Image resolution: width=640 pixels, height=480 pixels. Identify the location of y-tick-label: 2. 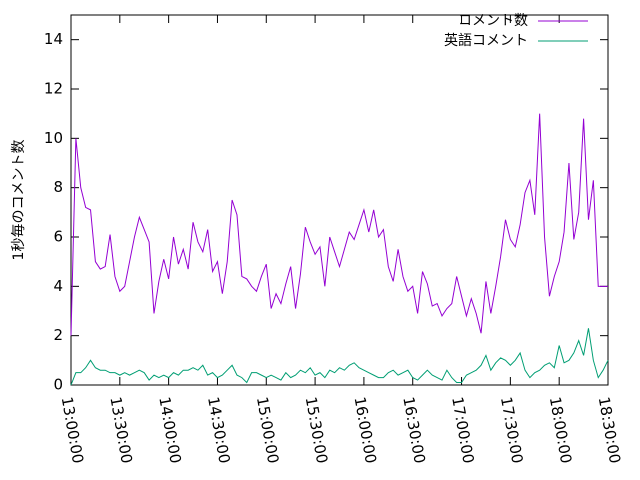
(58, 335).